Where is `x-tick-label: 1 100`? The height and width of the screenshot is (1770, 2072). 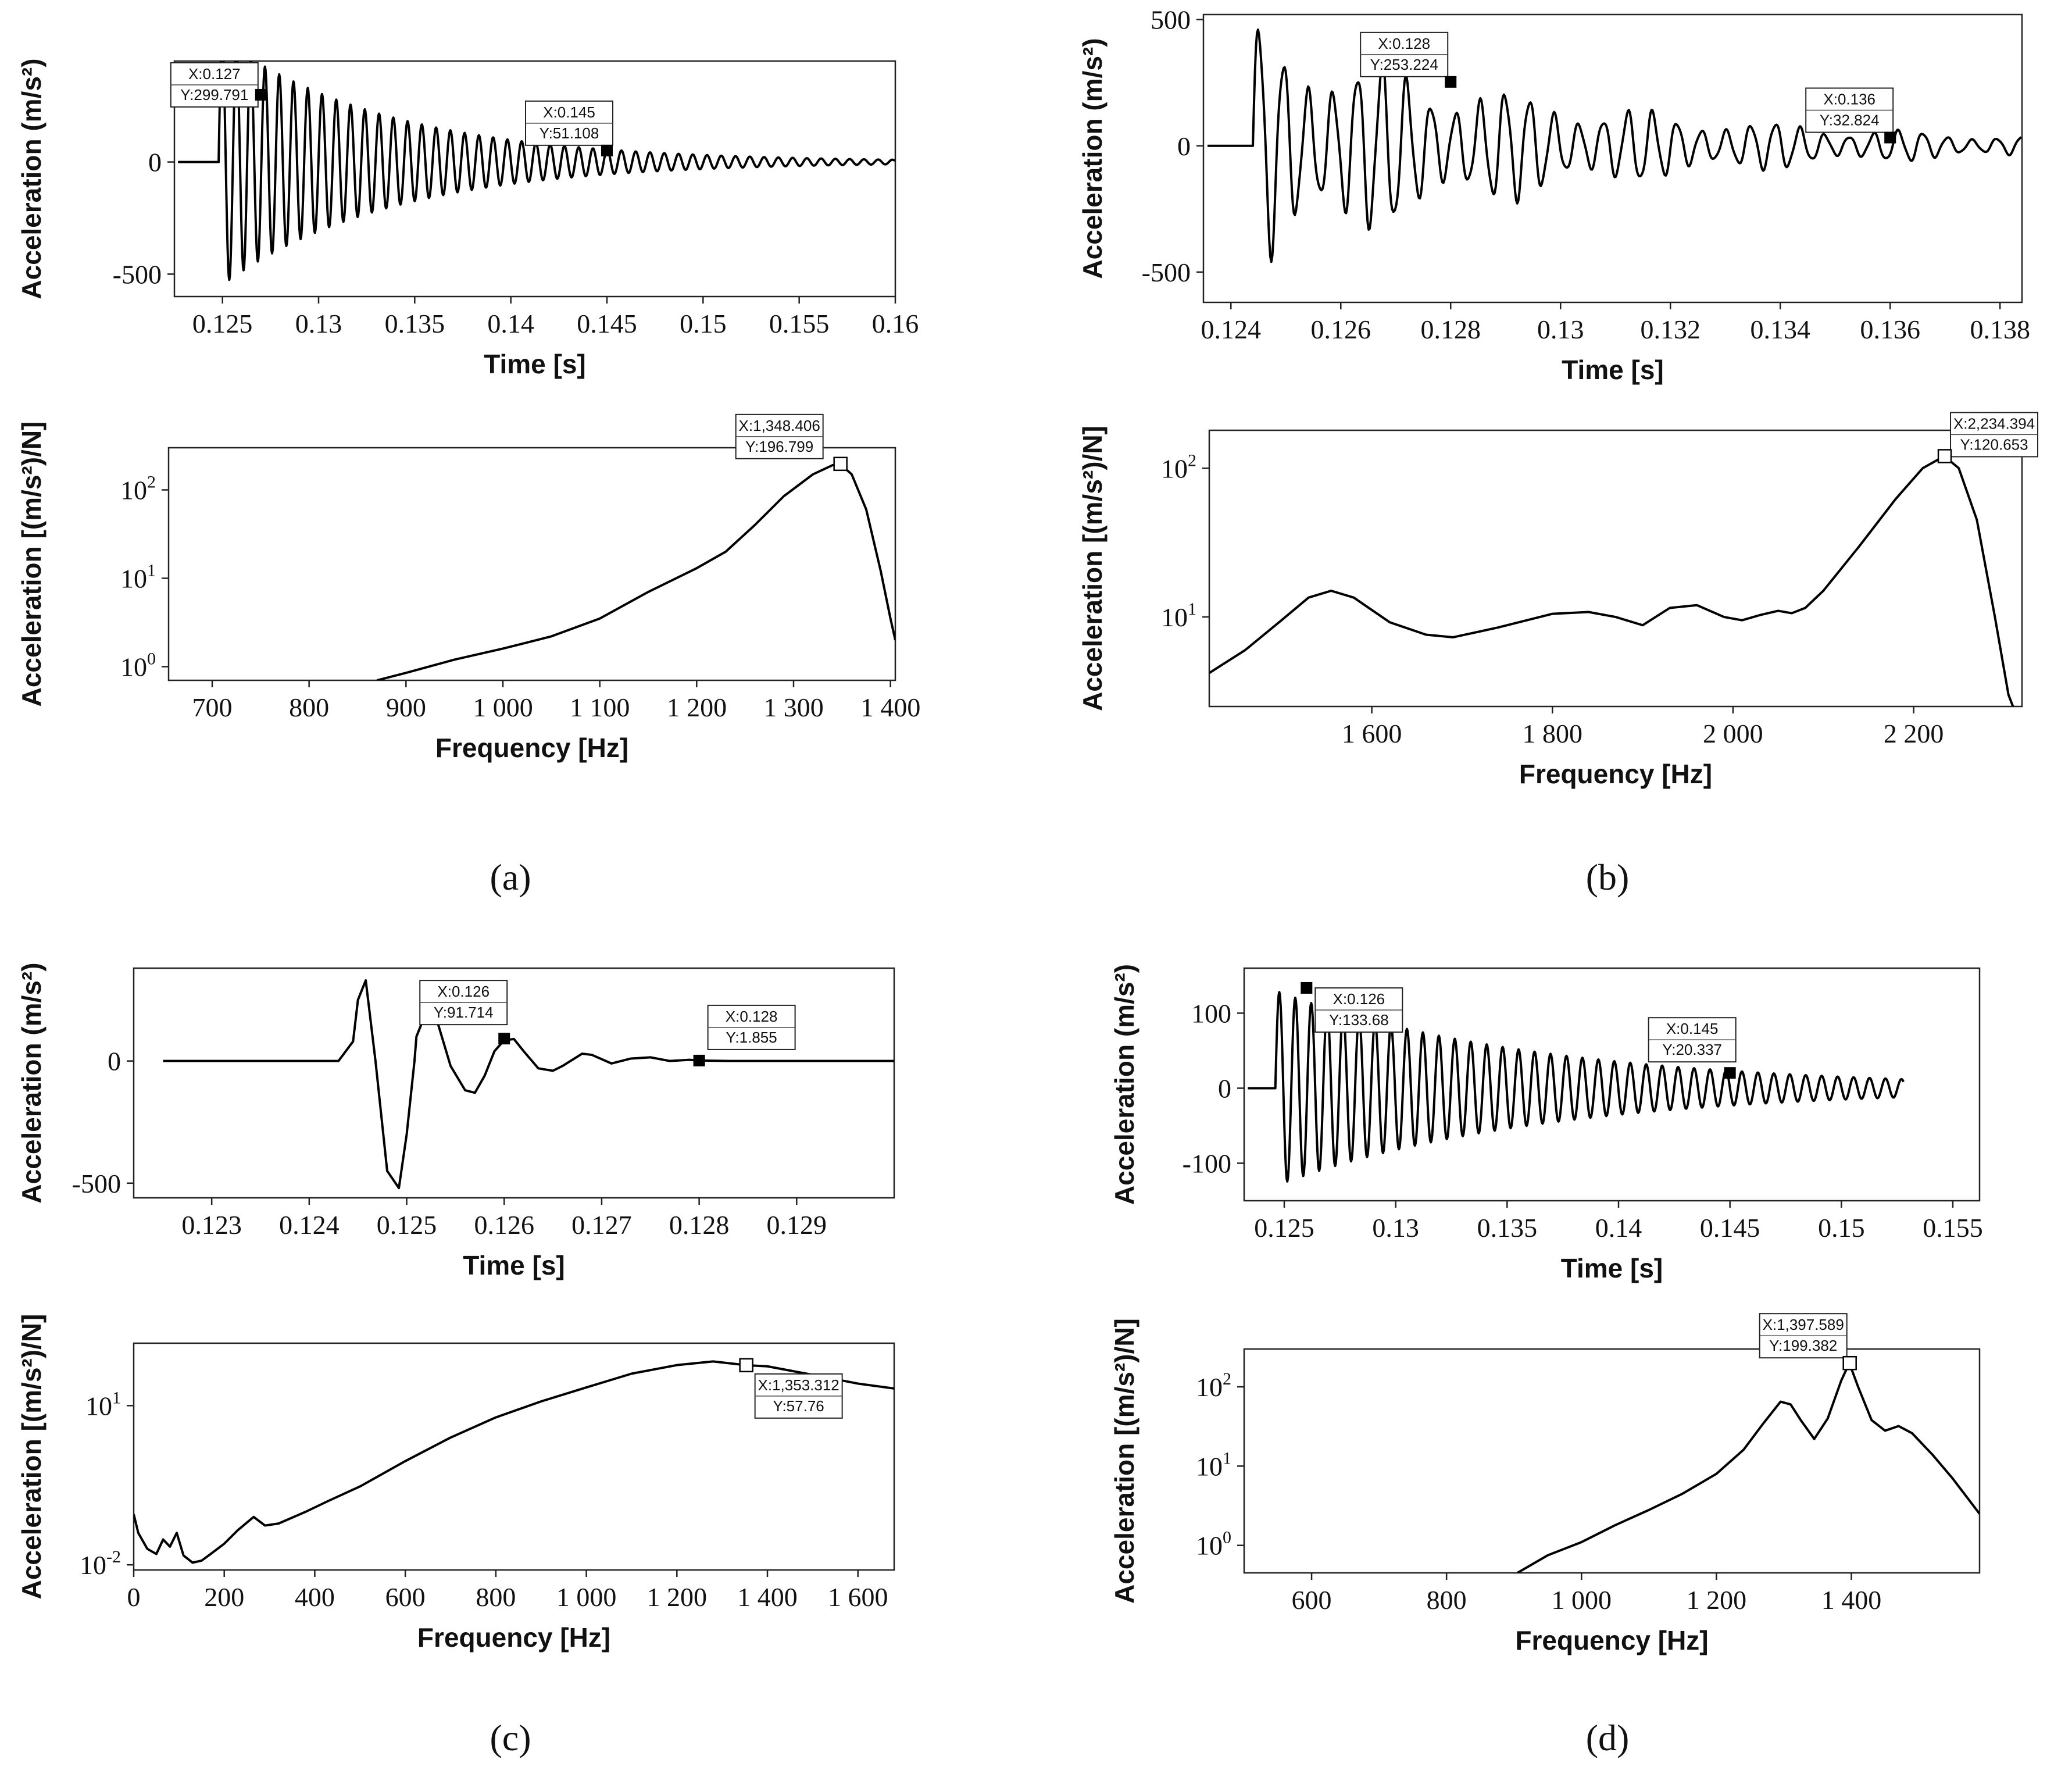
x-tick-label: 1 100 is located at coordinates (600, 707).